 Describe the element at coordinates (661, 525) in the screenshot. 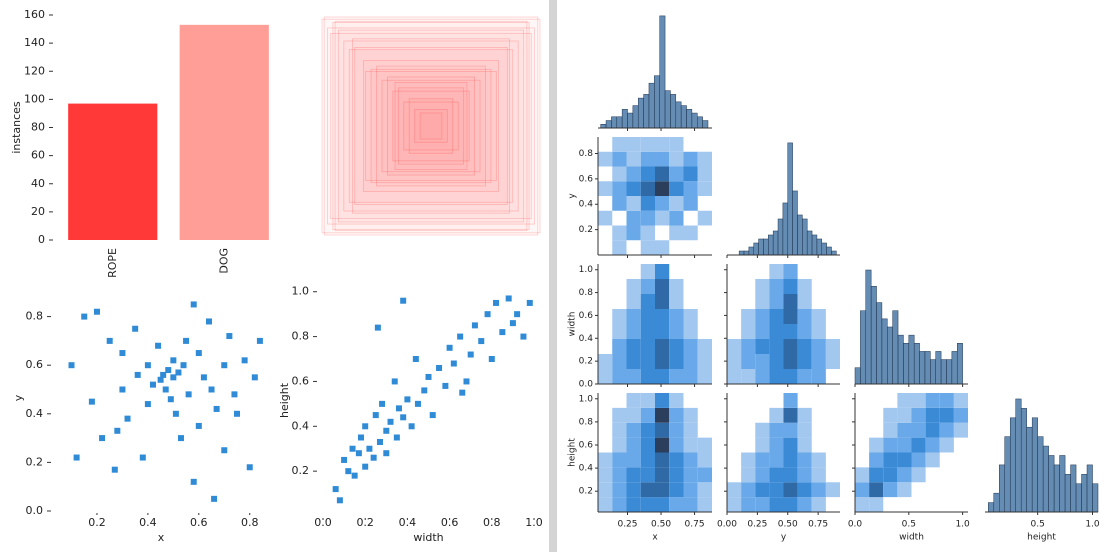

I see `x-tick-label: 0.50` at that location.